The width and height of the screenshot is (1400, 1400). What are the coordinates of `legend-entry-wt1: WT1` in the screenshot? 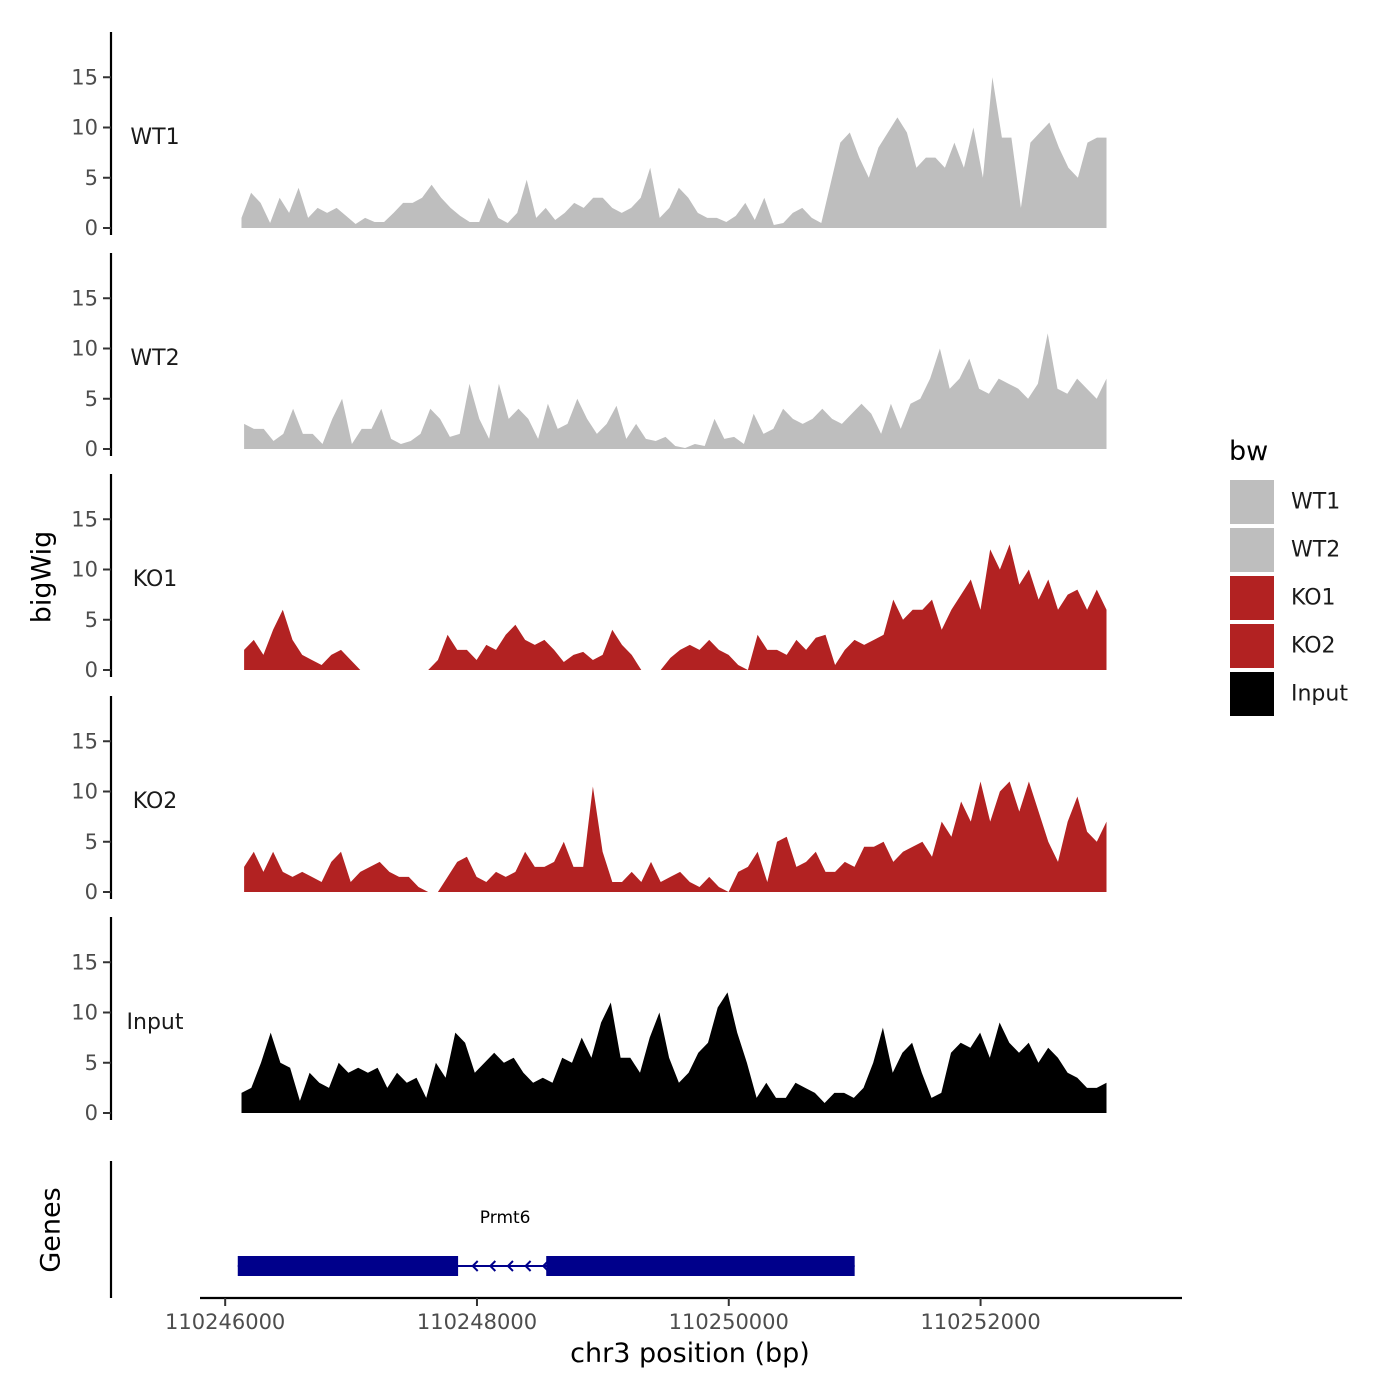 It's located at (1285, 502).